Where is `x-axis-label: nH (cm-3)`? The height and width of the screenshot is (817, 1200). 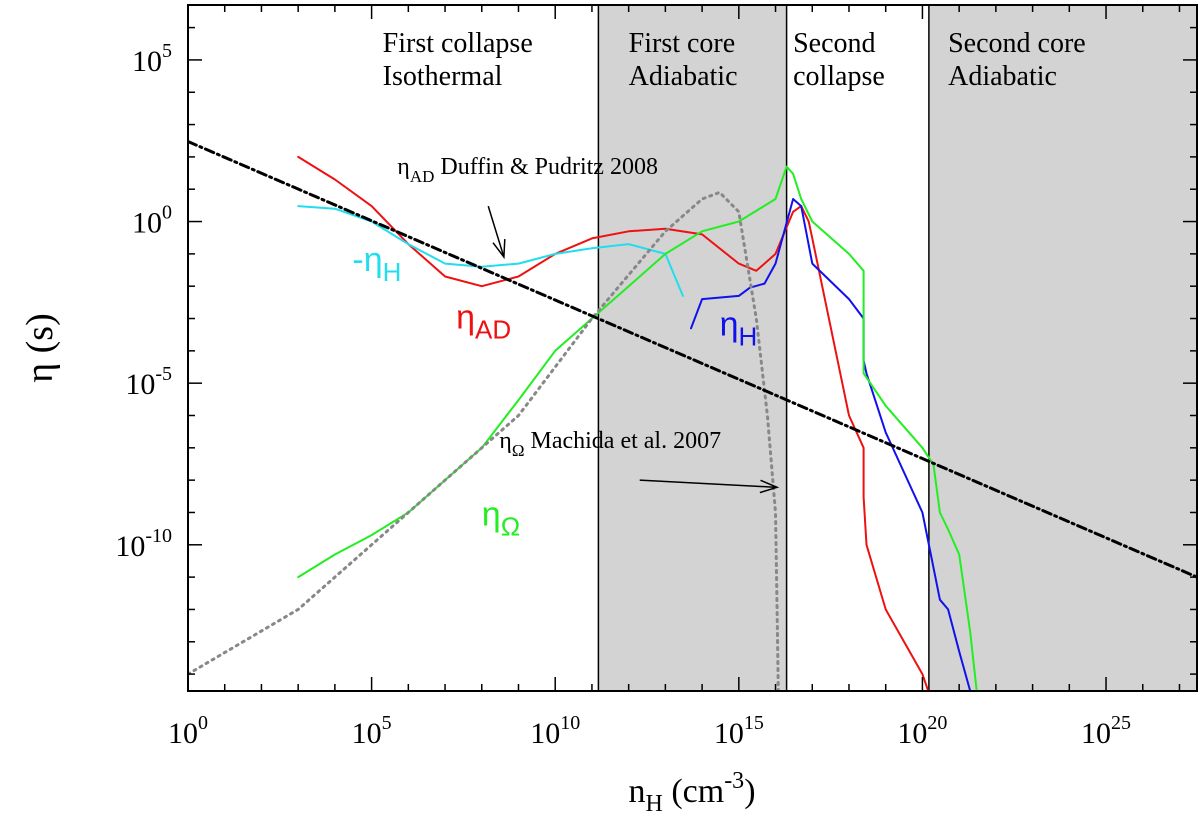 x-axis-label: nH (cm-3) is located at coordinates (691, 792).